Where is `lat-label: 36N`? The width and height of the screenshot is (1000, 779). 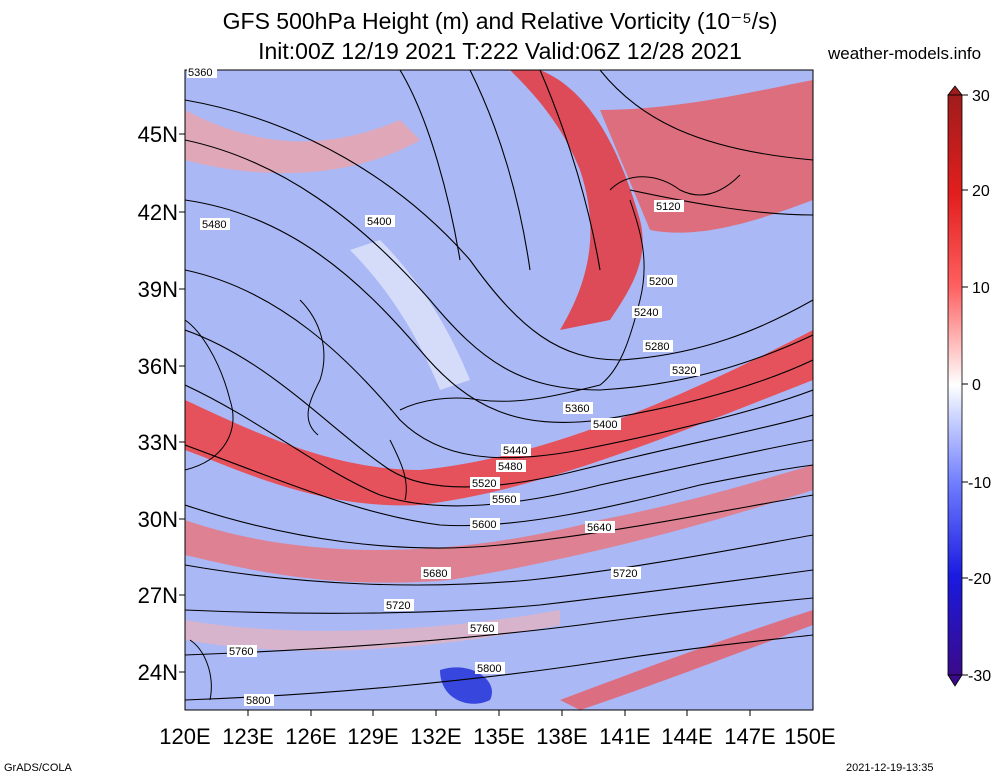
lat-label: 36N is located at coordinates (158, 366).